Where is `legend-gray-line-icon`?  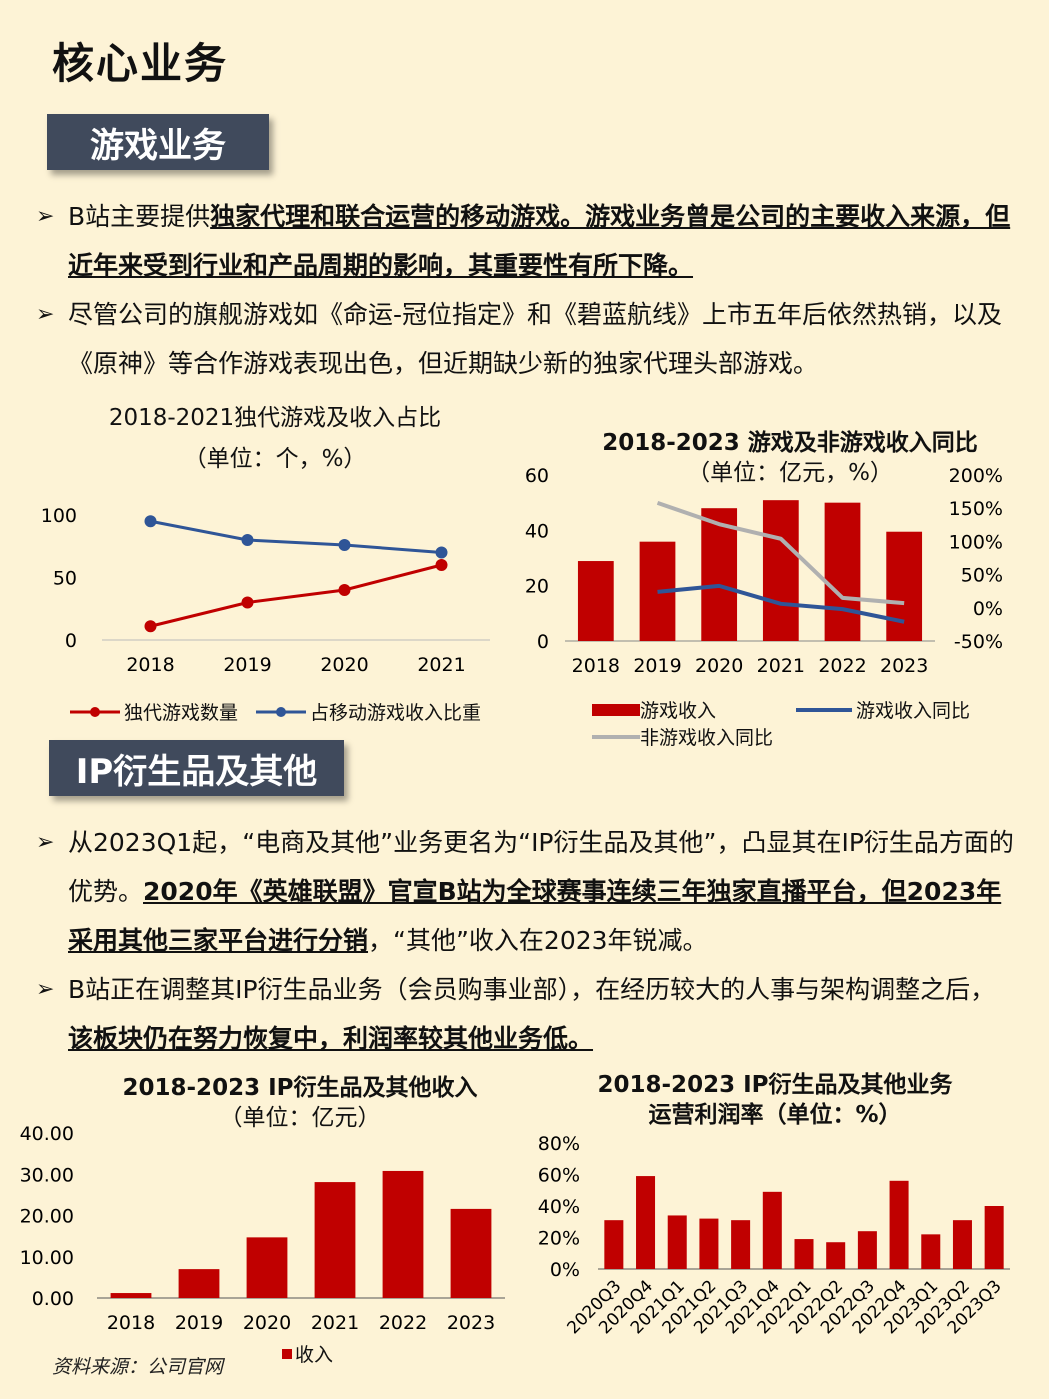 legend-gray-line-icon is located at coordinates (616, 736).